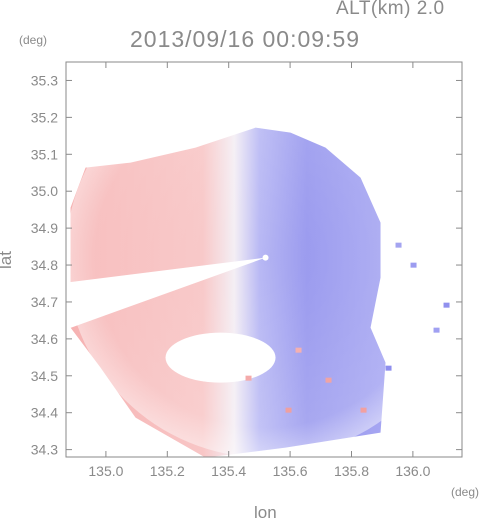  I want to click on x-tick-label: 135.4, so click(228, 471).